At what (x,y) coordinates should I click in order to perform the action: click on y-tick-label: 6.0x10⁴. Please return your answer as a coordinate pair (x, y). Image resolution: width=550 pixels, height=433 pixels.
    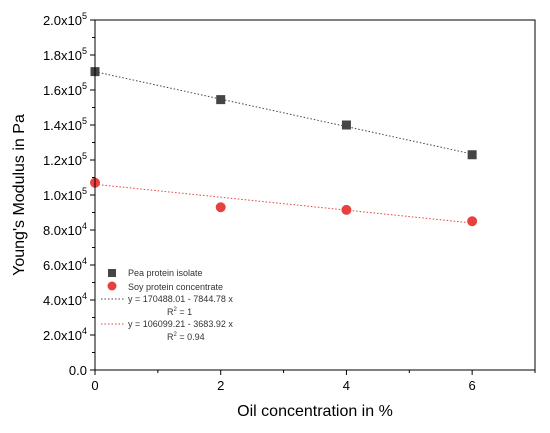
    Looking at the image, I should click on (65, 264).